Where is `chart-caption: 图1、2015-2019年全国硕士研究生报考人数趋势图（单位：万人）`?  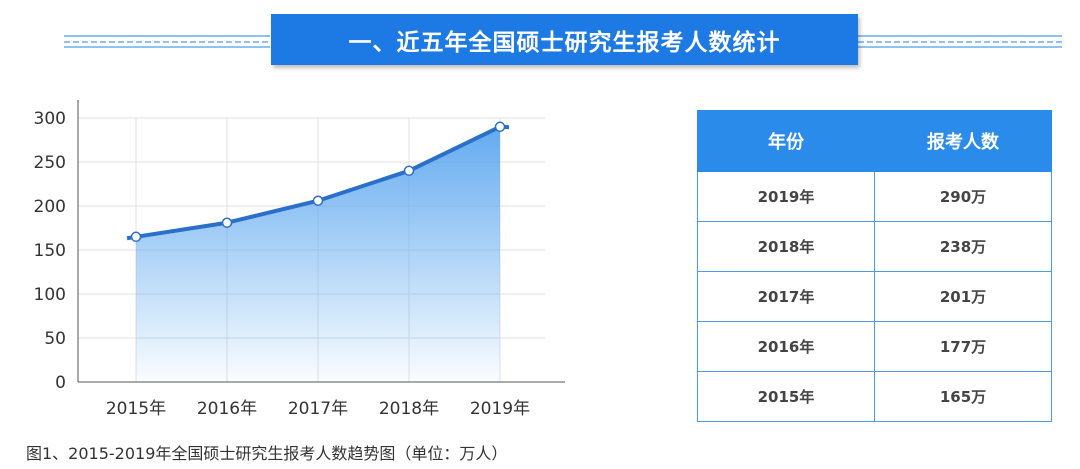
chart-caption: 图1、2015-2019年全国硕士研究生报考人数趋势图（单位：万人） is located at coordinates (267, 453).